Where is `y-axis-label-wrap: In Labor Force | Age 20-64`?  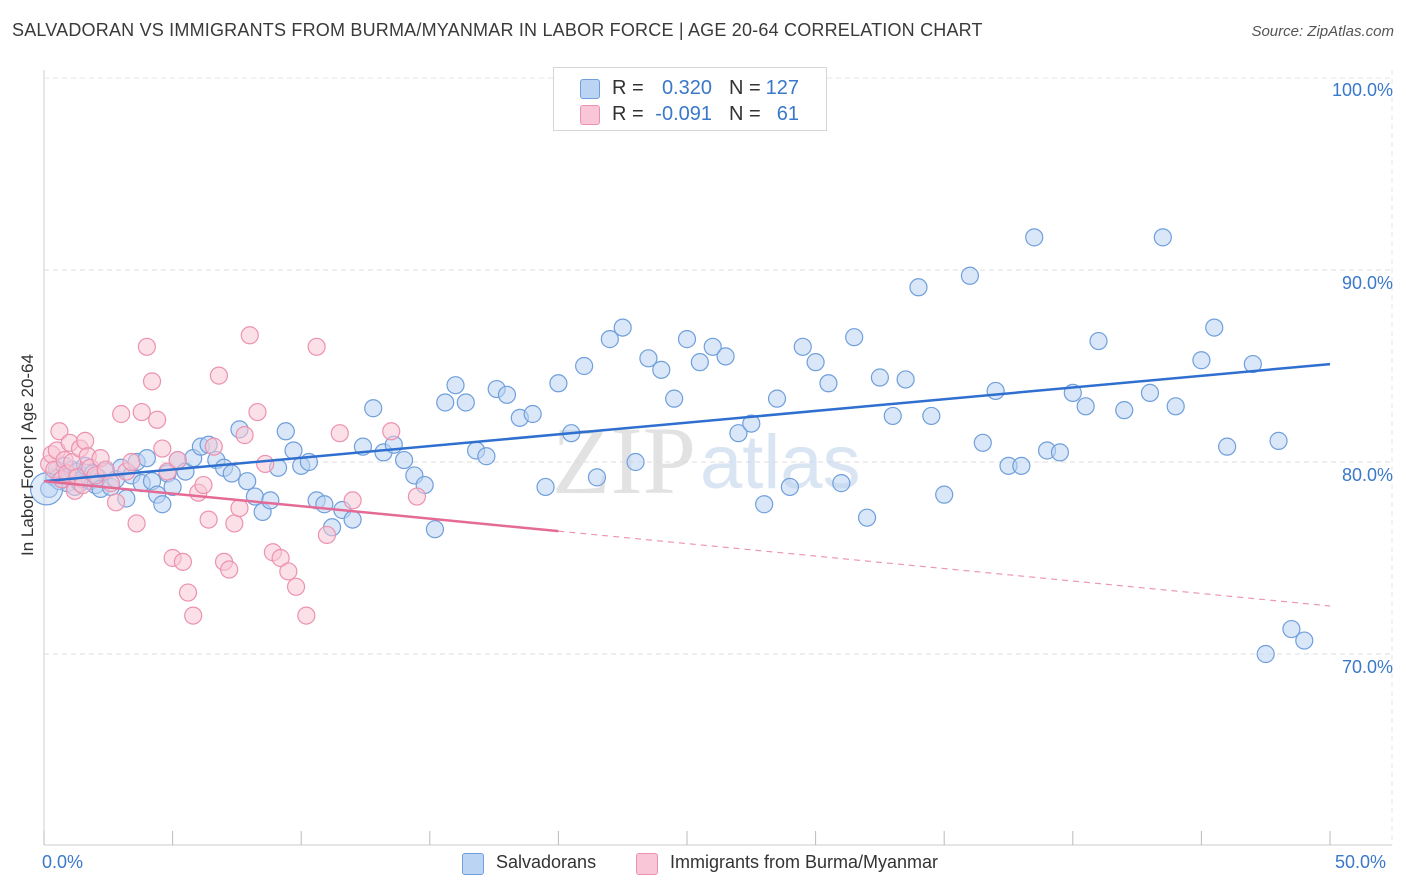
y-axis-label-wrap: In Labor Force | Age 20-64 is located at coordinates (28, 455).